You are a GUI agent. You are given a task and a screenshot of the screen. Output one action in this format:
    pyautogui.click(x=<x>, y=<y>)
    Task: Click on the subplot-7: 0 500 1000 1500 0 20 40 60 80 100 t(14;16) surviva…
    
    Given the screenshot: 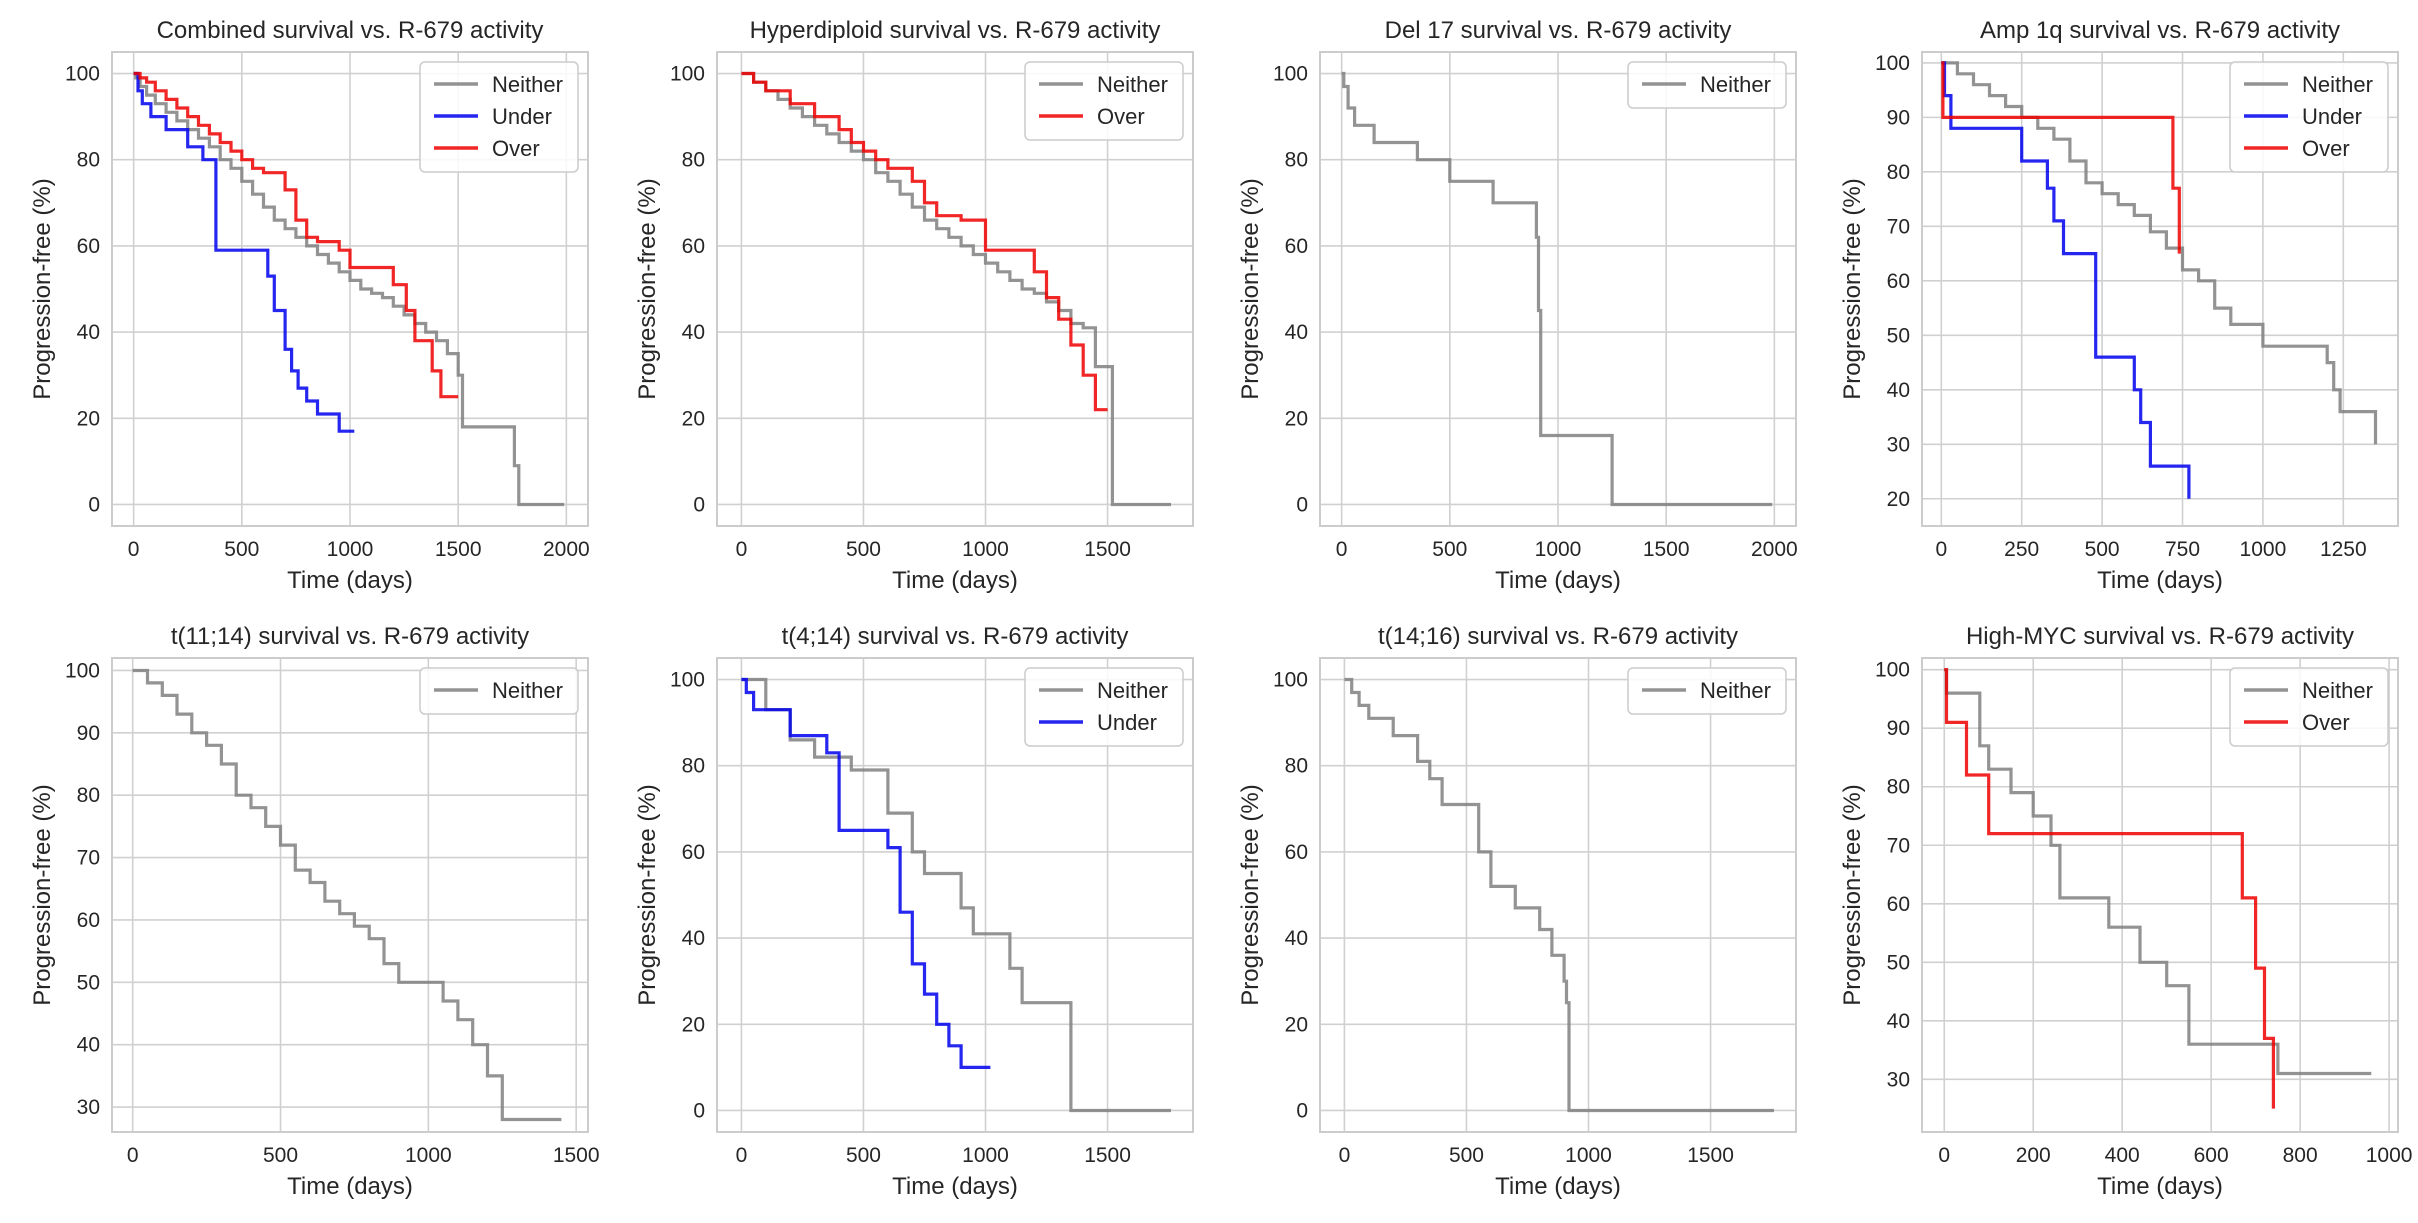 What is the action you would take?
    pyautogui.click(x=1517, y=911)
    